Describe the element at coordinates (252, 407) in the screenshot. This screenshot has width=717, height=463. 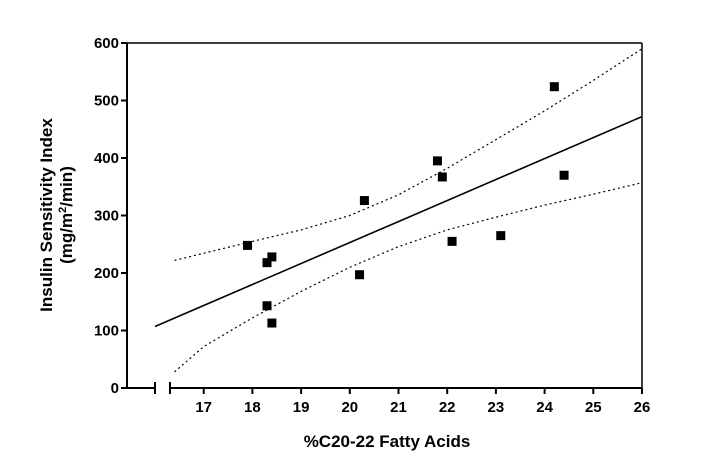
I see `x-tick-label-18: 18` at that location.